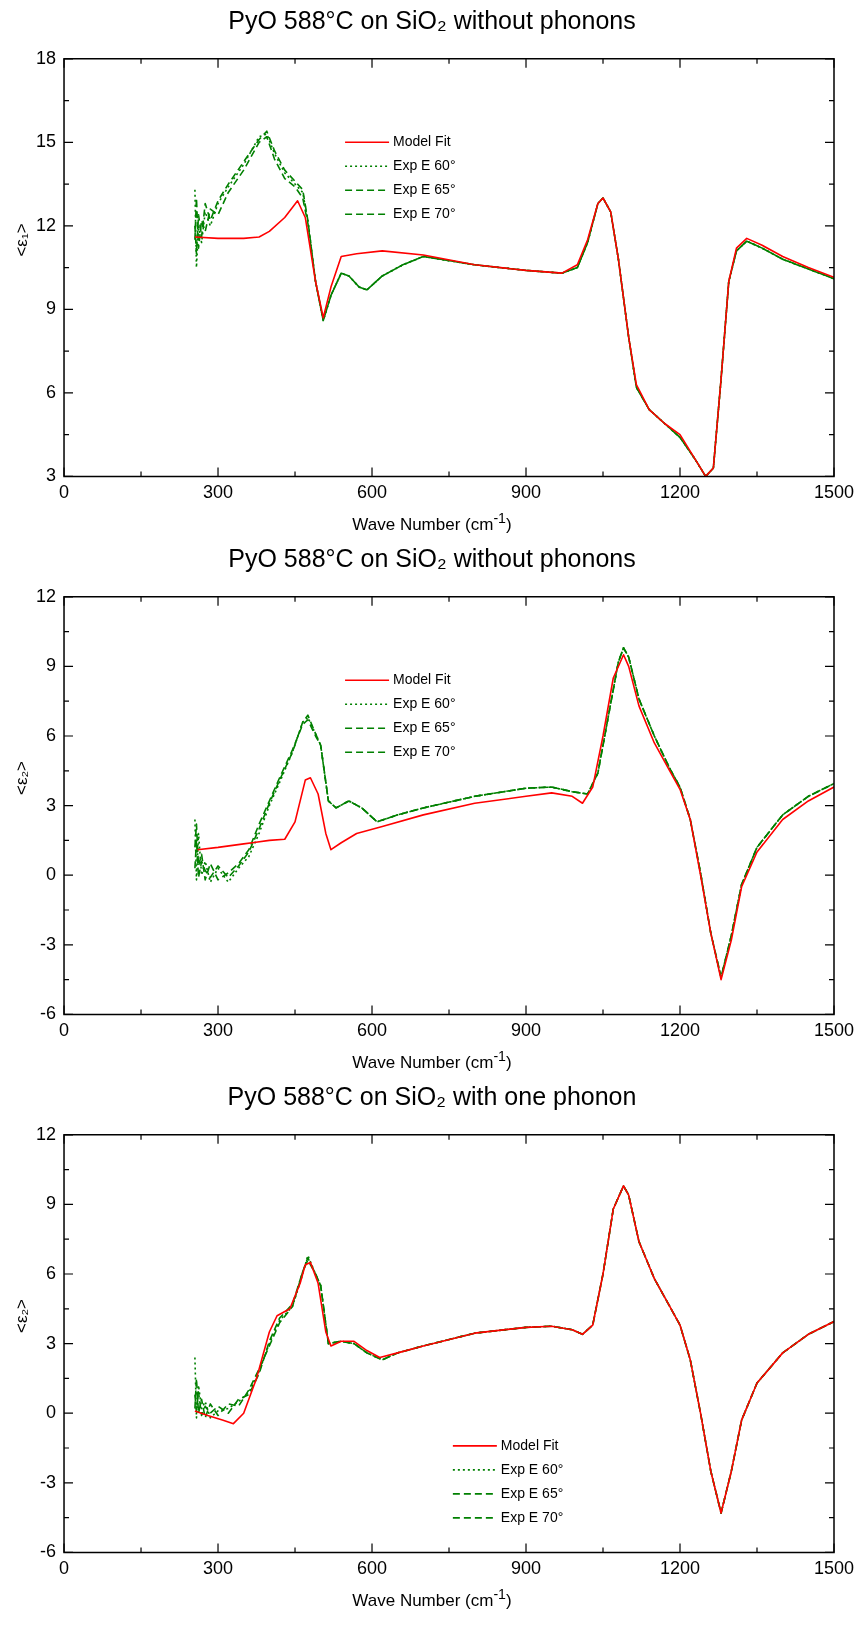 The height and width of the screenshot is (1628, 864). I want to click on y-axis-title: <ε₁>, so click(21, 240).